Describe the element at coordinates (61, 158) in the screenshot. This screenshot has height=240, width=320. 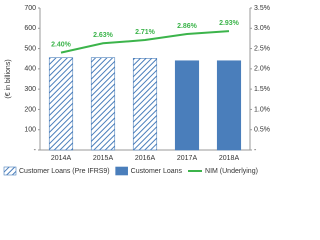
I see `x-tick-label: 2014A` at that location.